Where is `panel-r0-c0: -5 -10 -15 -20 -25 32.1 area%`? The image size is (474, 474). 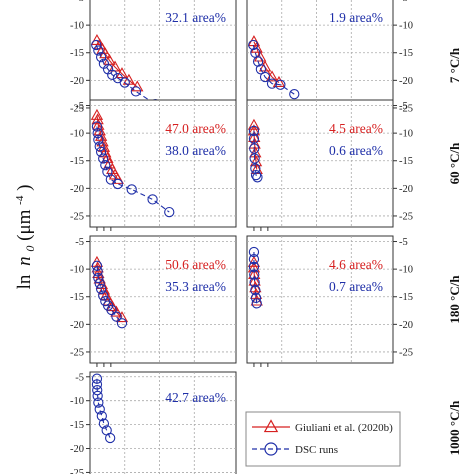 panel-r0-c0: -5 -10 -15 -20 -25 32.1 area% is located at coordinates (153, 63).